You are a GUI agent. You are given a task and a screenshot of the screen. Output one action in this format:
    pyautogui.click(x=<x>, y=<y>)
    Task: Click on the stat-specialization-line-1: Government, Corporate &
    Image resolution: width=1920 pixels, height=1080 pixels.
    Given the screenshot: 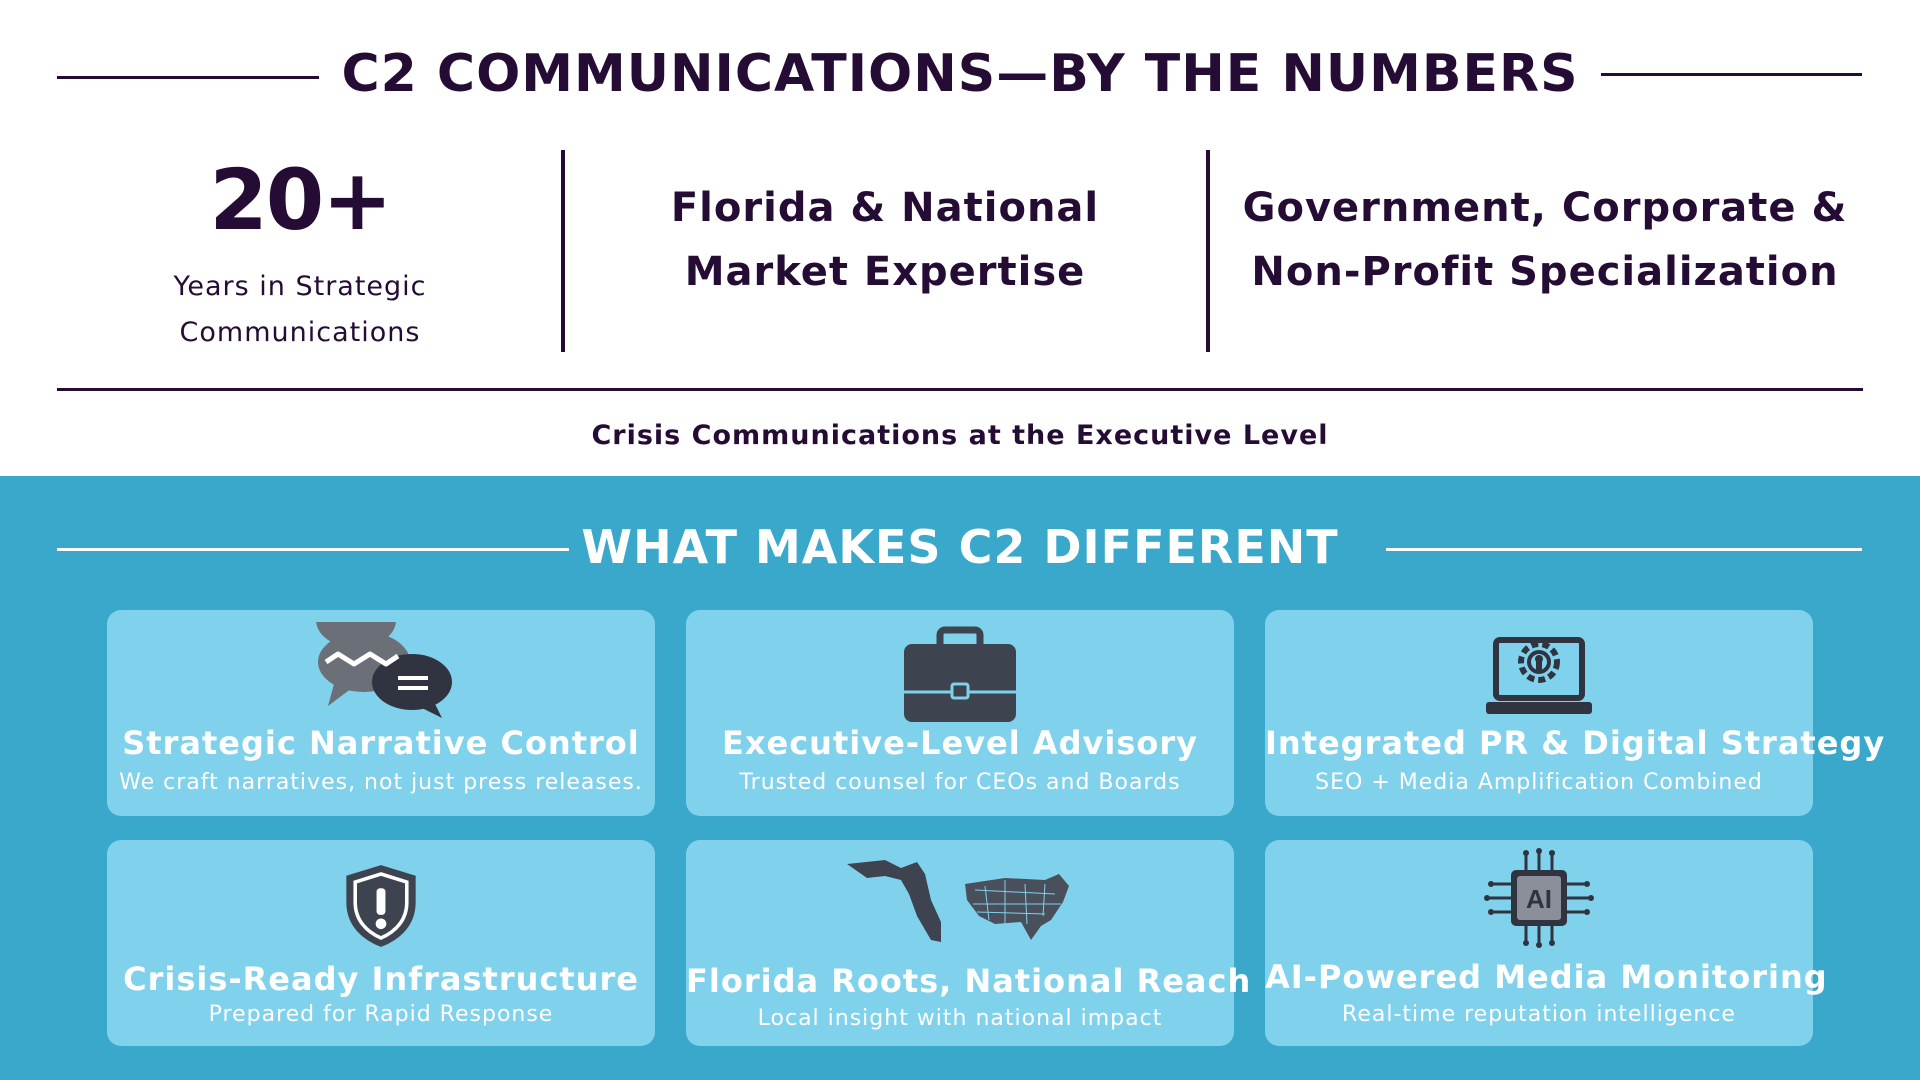 What is the action you would take?
    pyautogui.click(x=1545, y=208)
    